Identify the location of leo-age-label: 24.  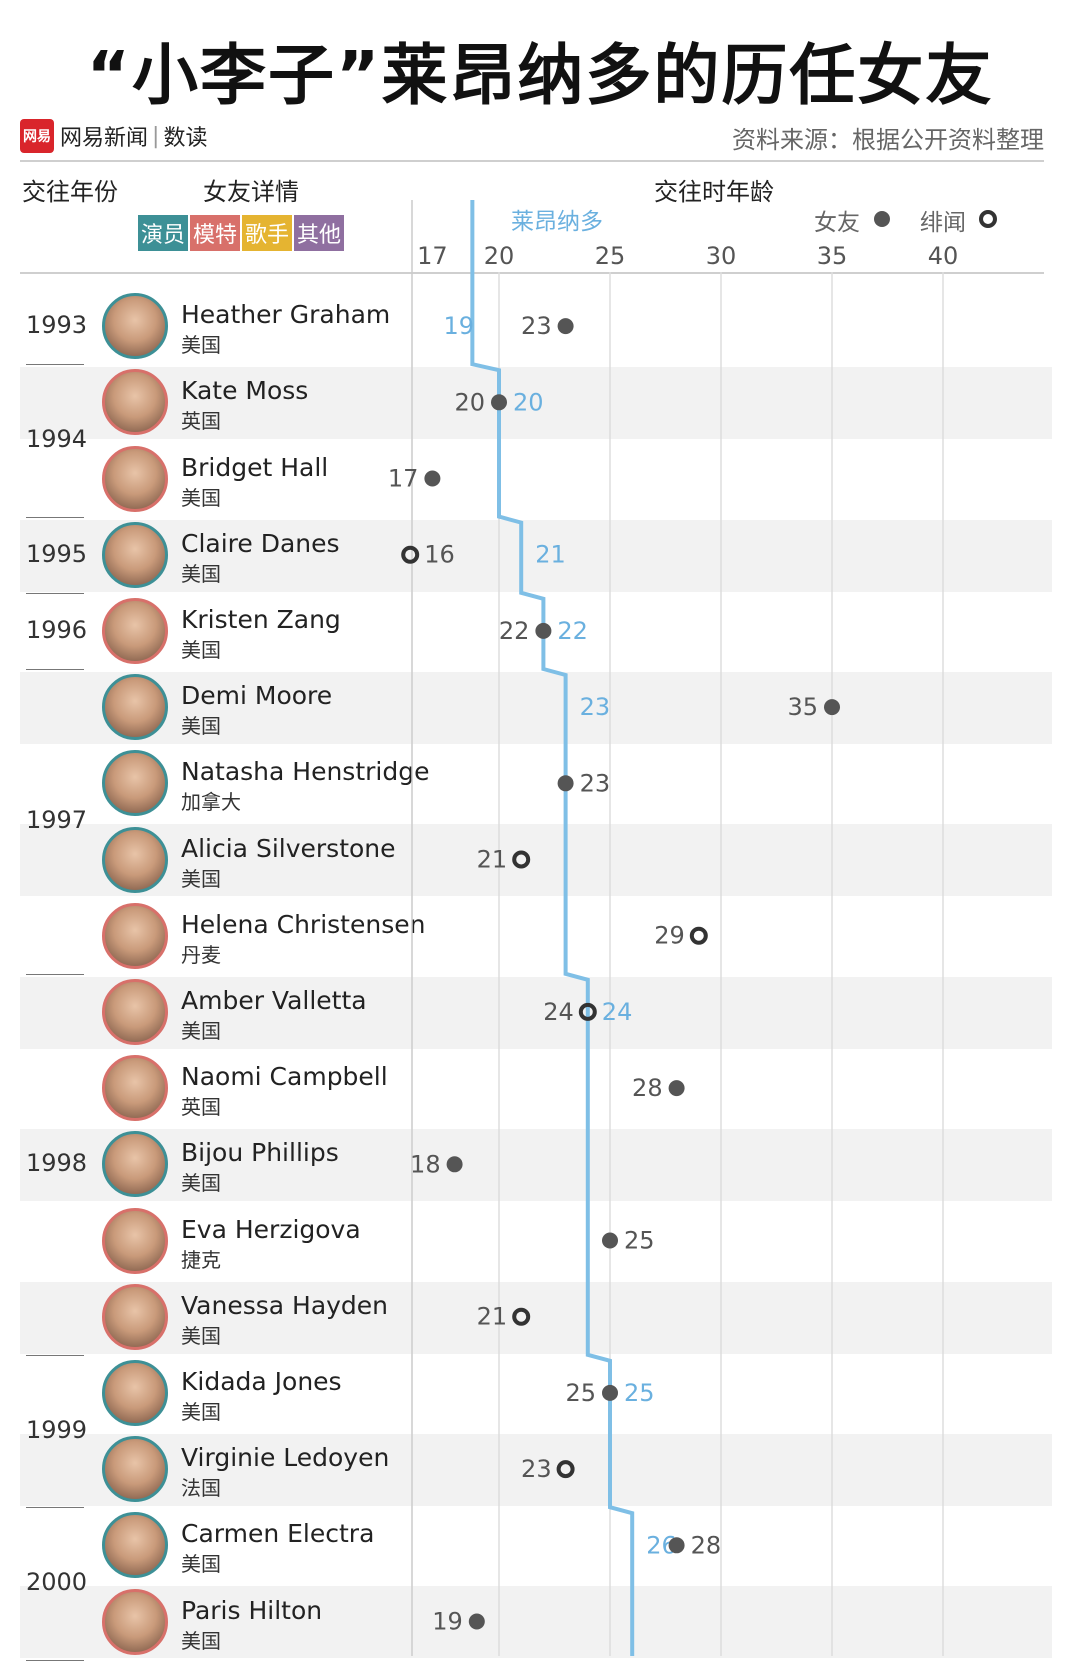
(617, 1012).